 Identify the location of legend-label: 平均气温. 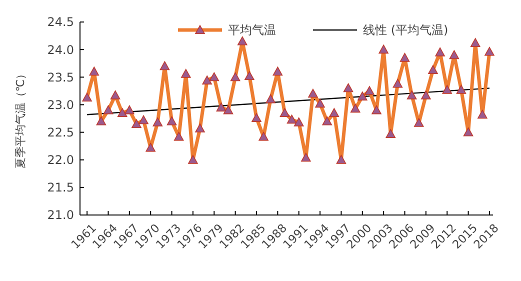
(252, 30).